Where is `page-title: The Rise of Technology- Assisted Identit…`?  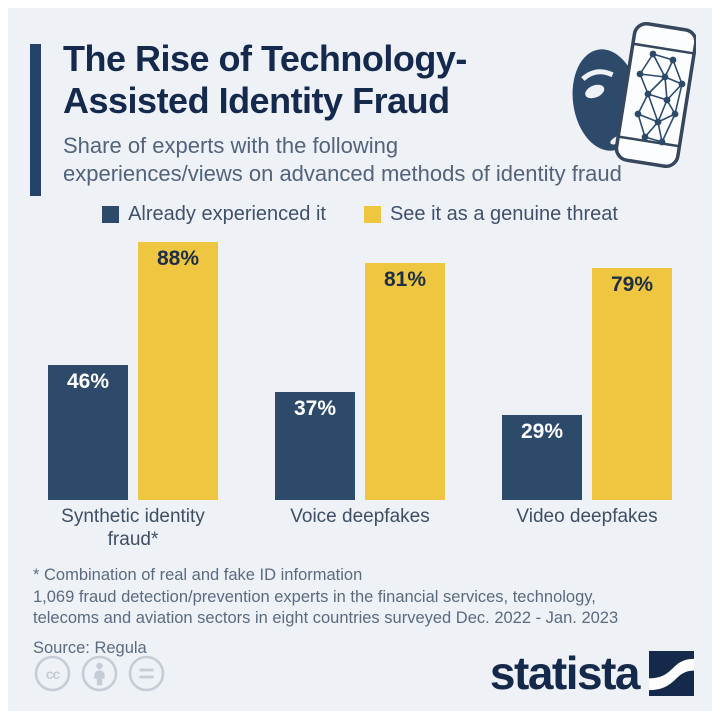 page-title: The Rise of Technology- Assisted Identit… is located at coordinates (333, 80).